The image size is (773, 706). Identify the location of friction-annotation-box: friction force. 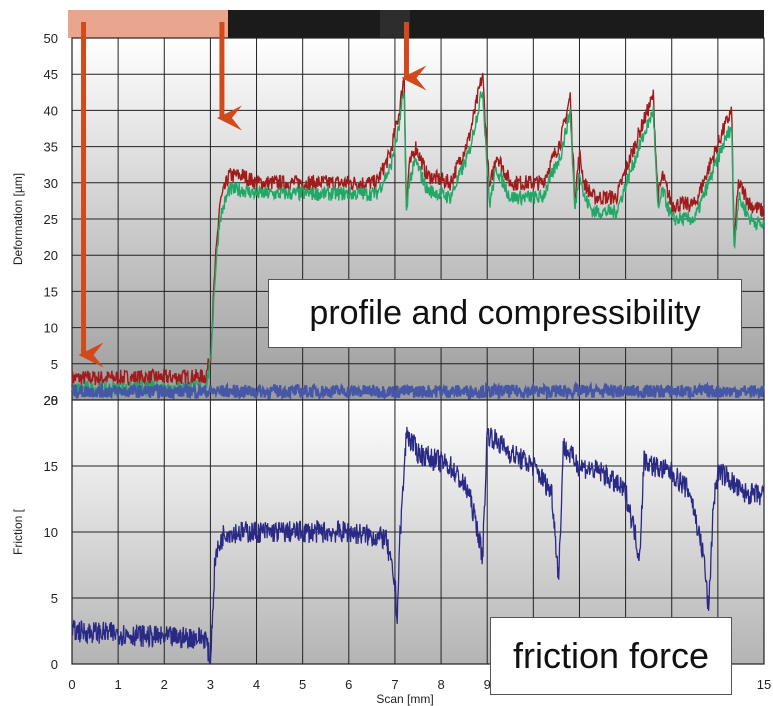
(611, 656).